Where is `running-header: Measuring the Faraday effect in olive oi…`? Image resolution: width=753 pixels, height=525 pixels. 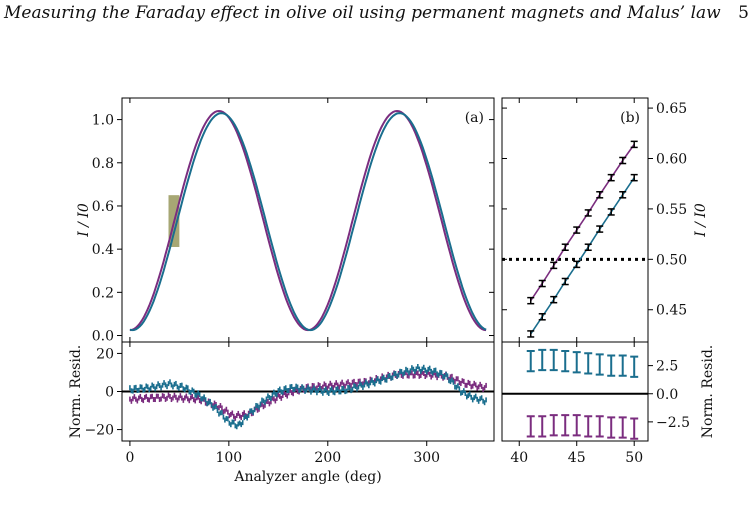 running-header: Measuring the Faraday effect in olive oi… is located at coordinates (376, 13).